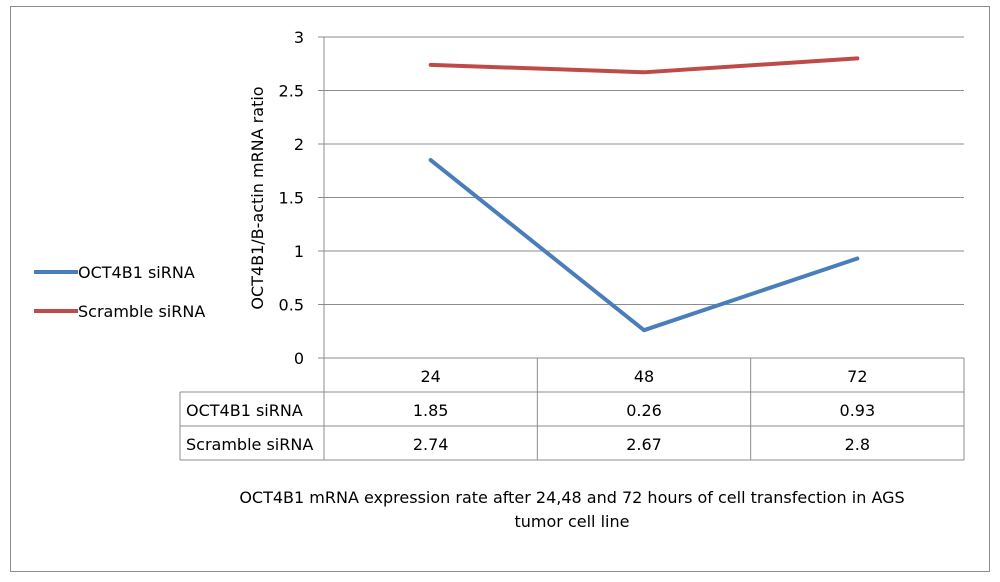 The image size is (1000, 582). What do you see at coordinates (136, 272) in the screenshot?
I see `legend-label-oct4b1: OCT4B1 siRNA` at bounding box center [136, 272].